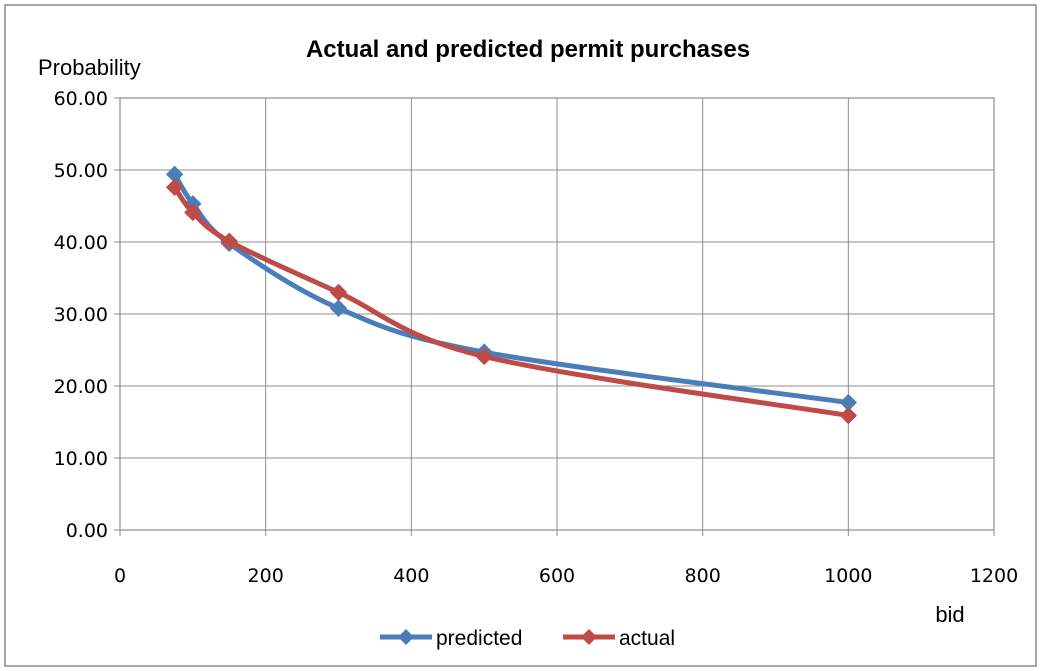  What do you see at coordinates (81, 243) in the screenshot?
I see `y-tick-label: 40.00` at bounding box center [81, 243].